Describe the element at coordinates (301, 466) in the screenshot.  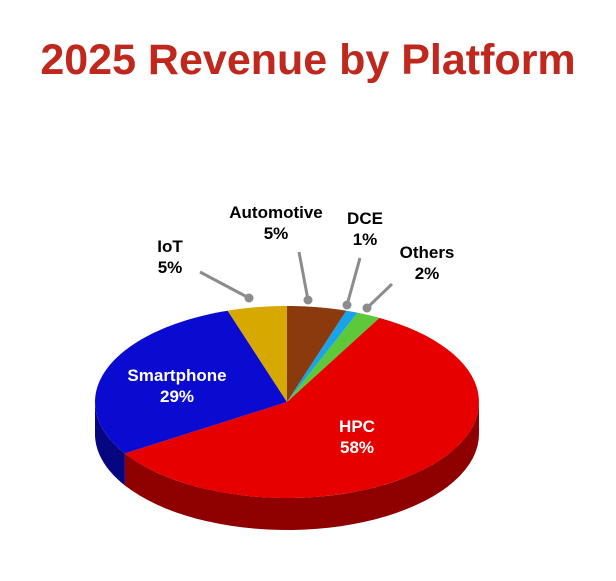
I see `slice-side-hpc` at that location.